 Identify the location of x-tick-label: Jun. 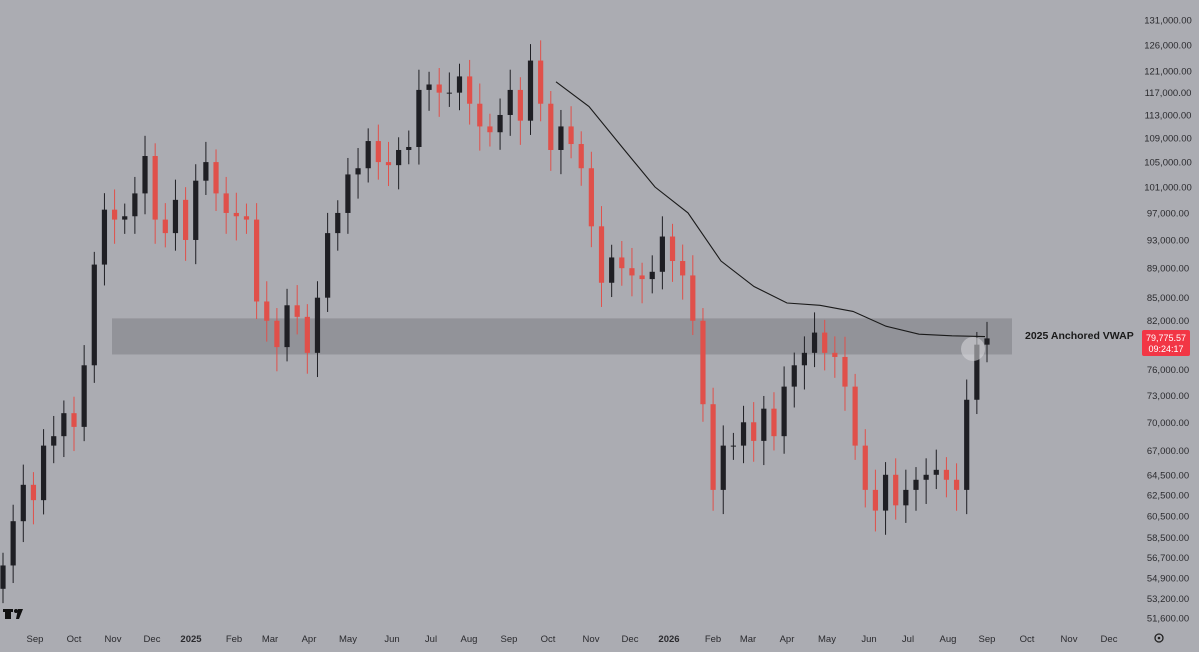
(391, 639).